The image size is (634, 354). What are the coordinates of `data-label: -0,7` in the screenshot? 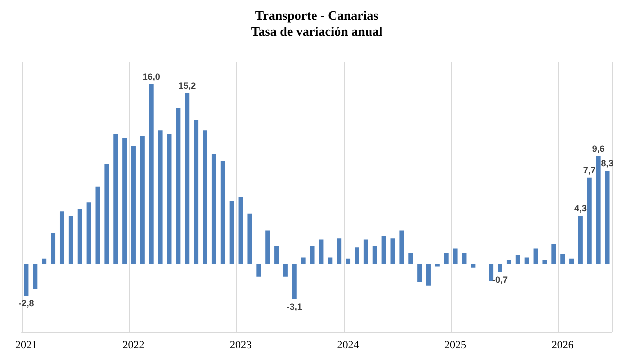 It's located at (500, 279).